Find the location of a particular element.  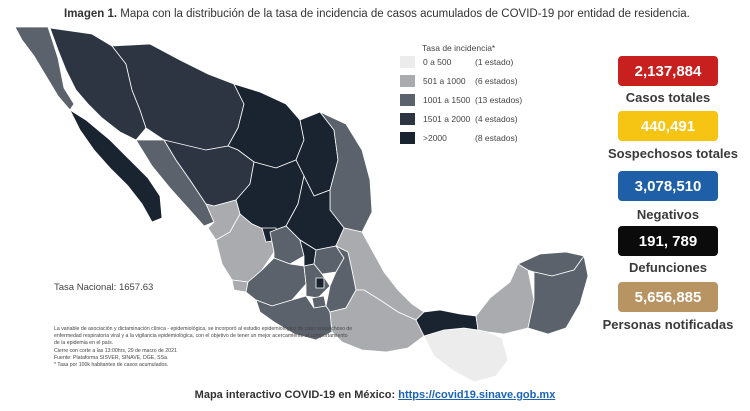

footer-text: Mapa interactivo COVID-19 en México: is located at coordinates (295, 395).